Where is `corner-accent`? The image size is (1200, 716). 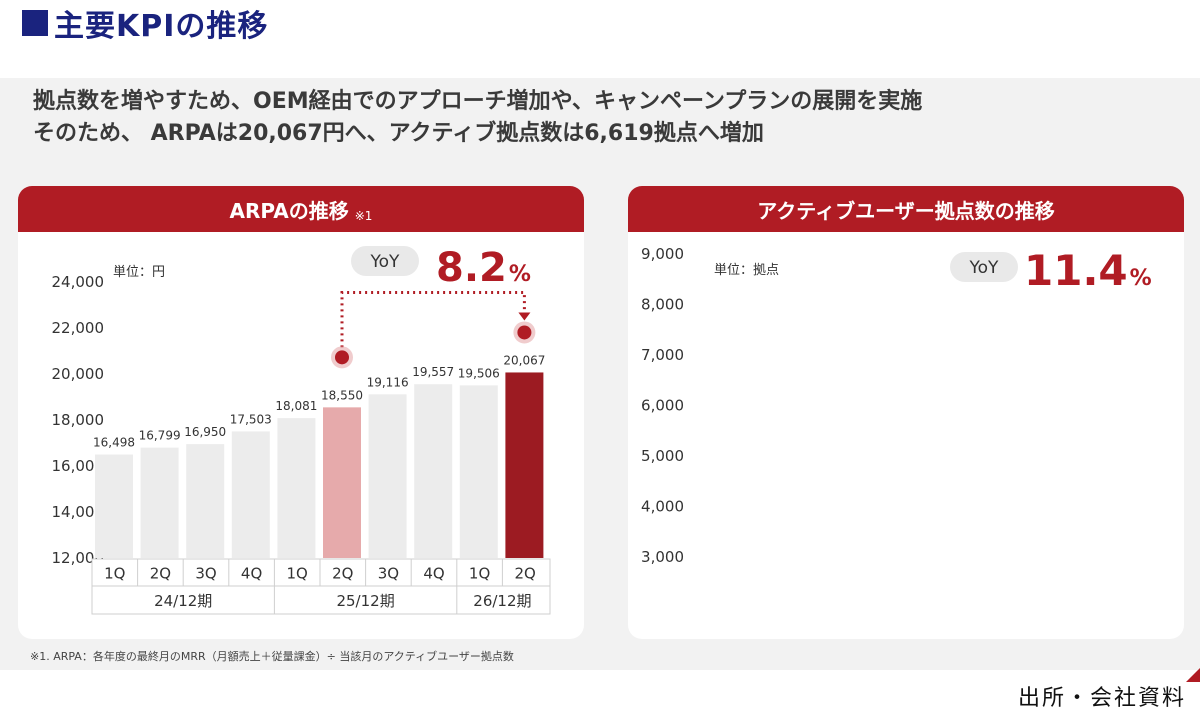
corner-accent is located at coordinates (1193, 675).